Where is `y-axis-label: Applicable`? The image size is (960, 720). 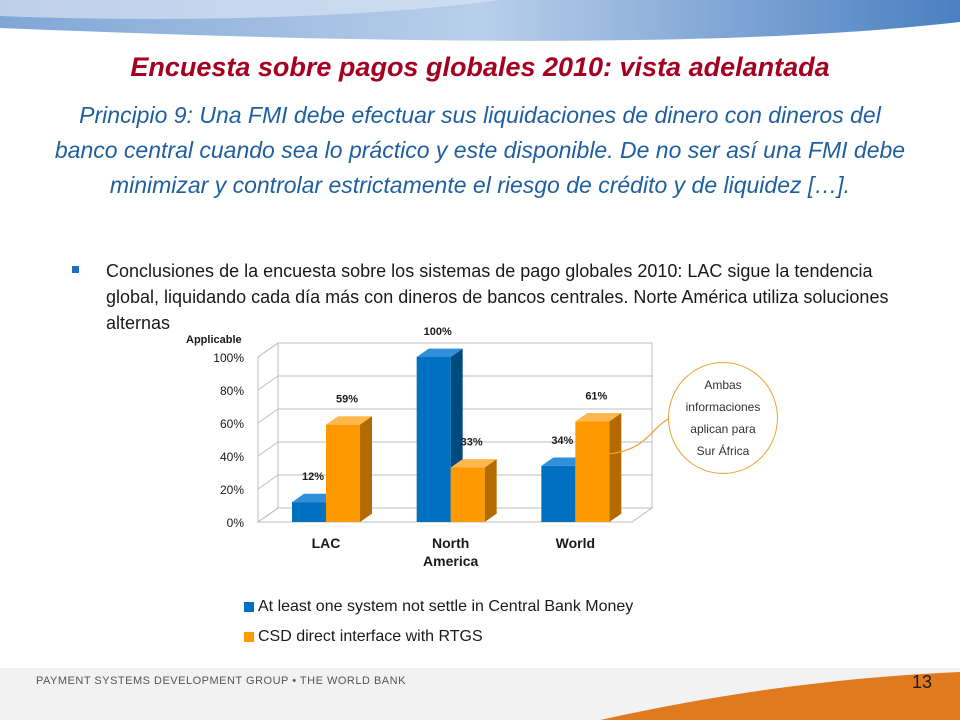 y-axis-label: Applicable is located at coordinates (214, 340).